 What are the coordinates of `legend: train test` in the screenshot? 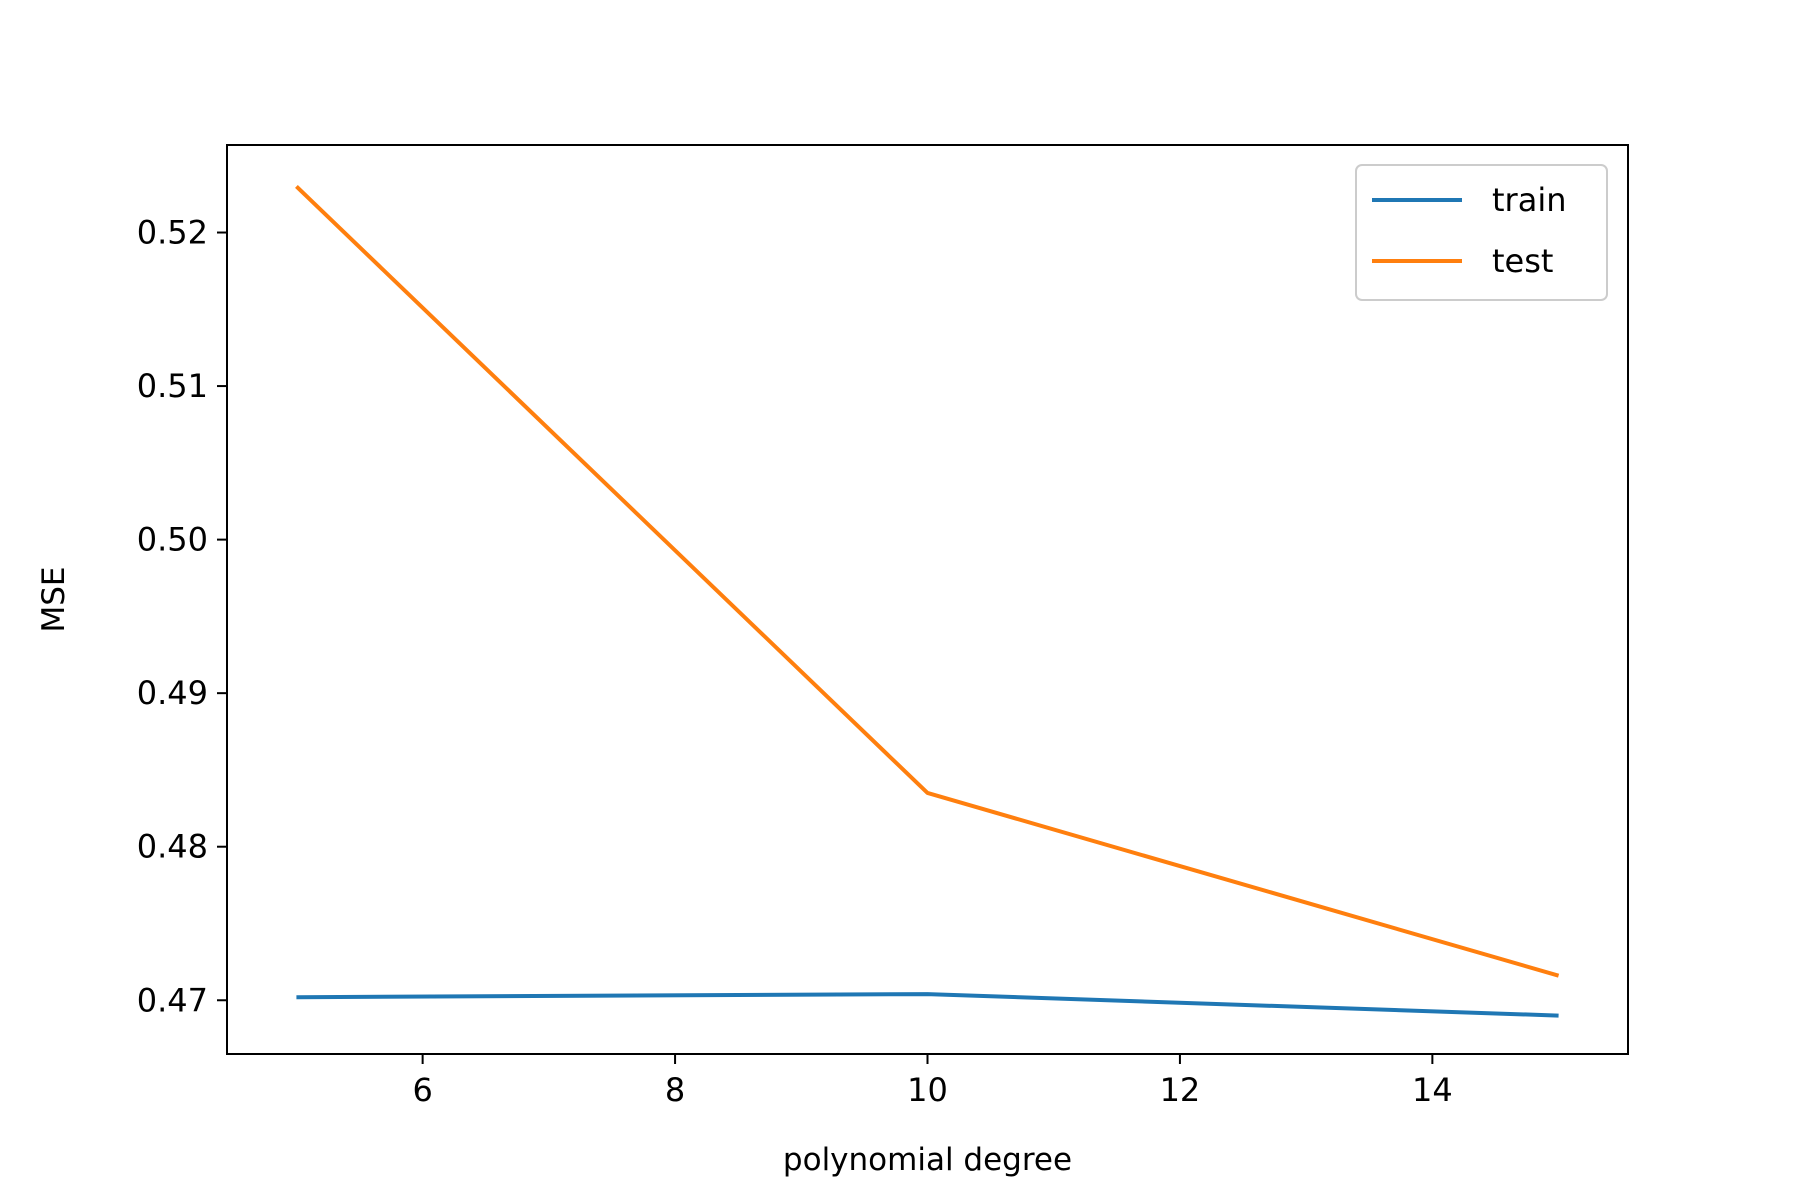 It's located at (1481, 232).